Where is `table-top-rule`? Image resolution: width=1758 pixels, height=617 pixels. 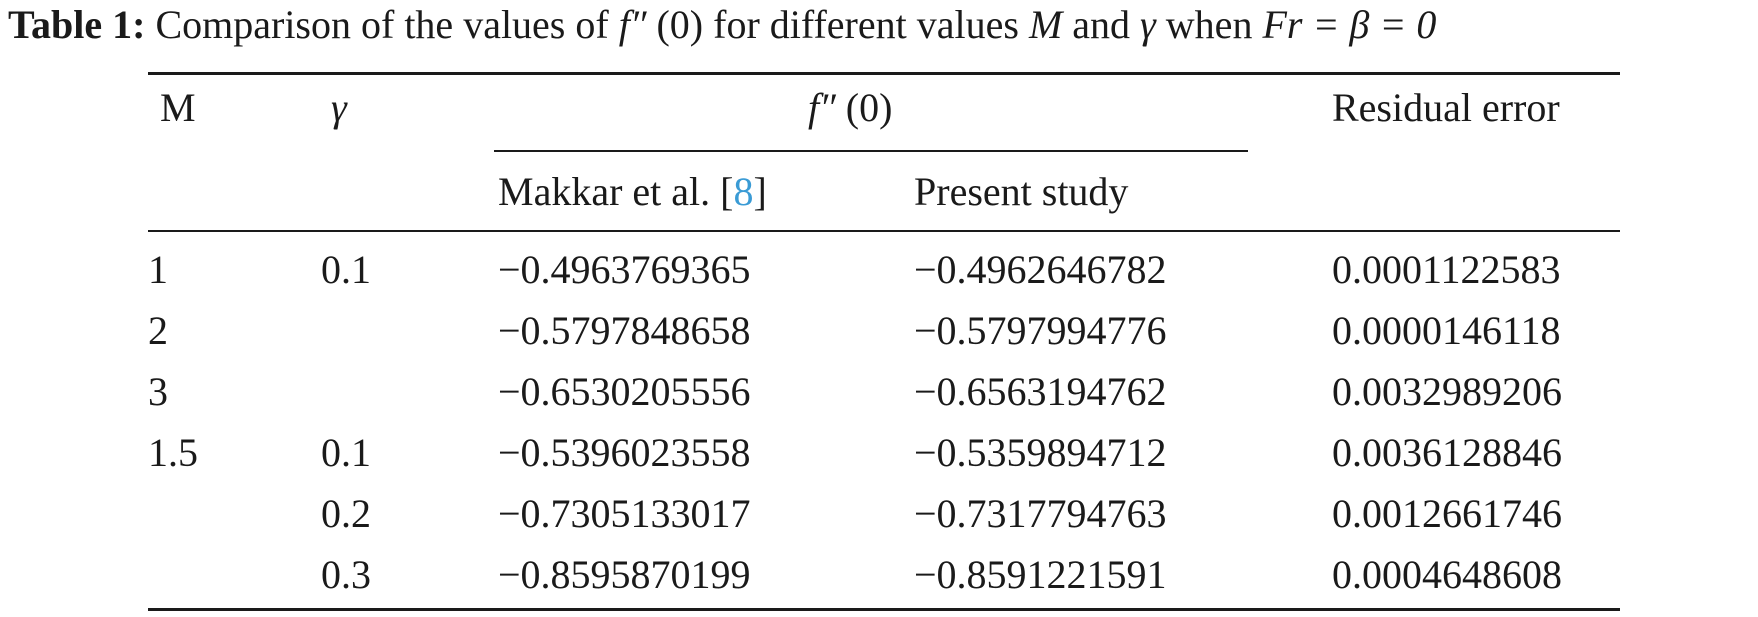
table-top-rule is located at coordinates (884, 73).